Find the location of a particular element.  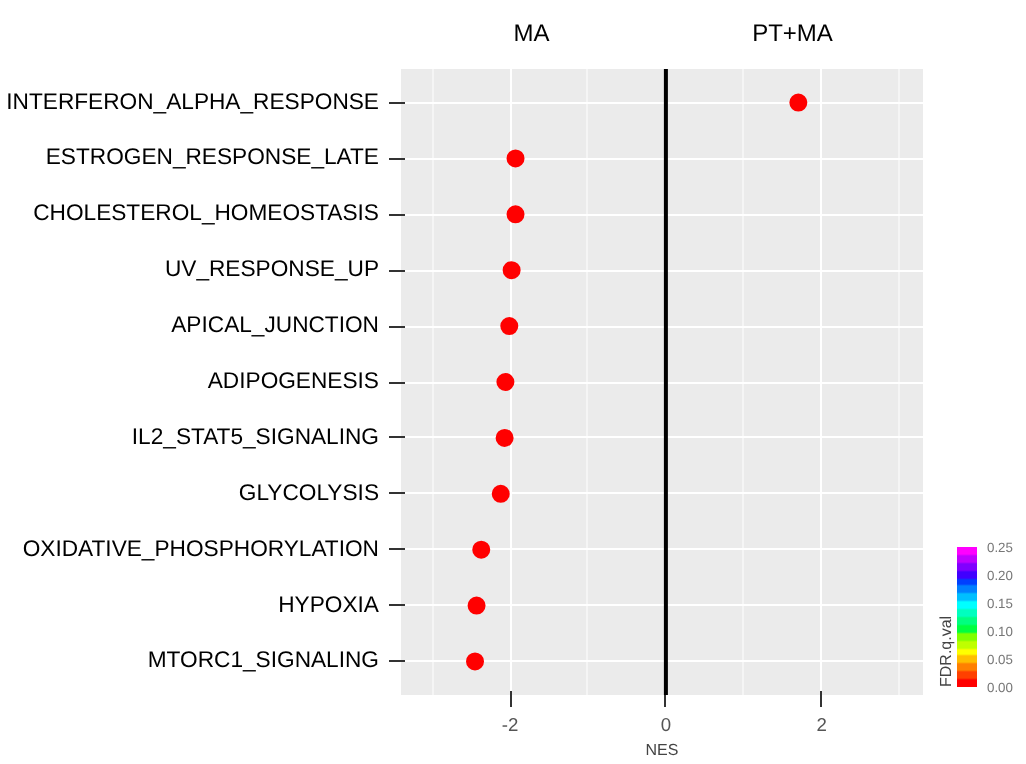

x-tick-label: -2 is located at coordinates (510, 725).